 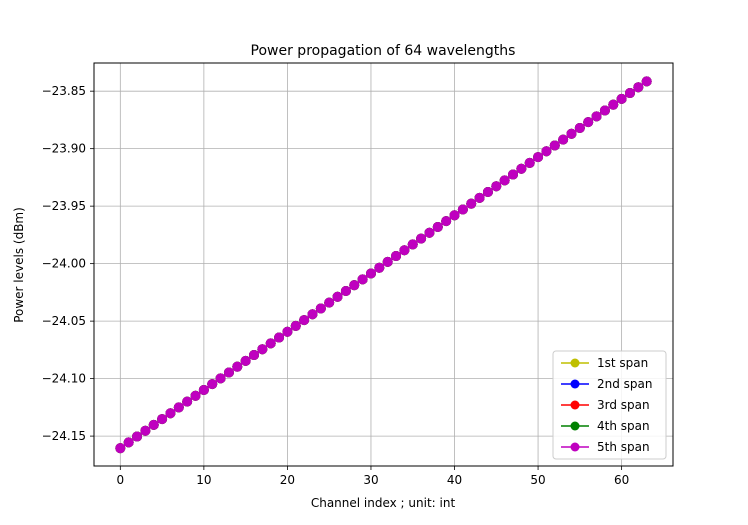 What do you see at coordinates (64, 91) in the screenshot?
I see `y-tick-label: −23.85` at bounding box center [64, 91].